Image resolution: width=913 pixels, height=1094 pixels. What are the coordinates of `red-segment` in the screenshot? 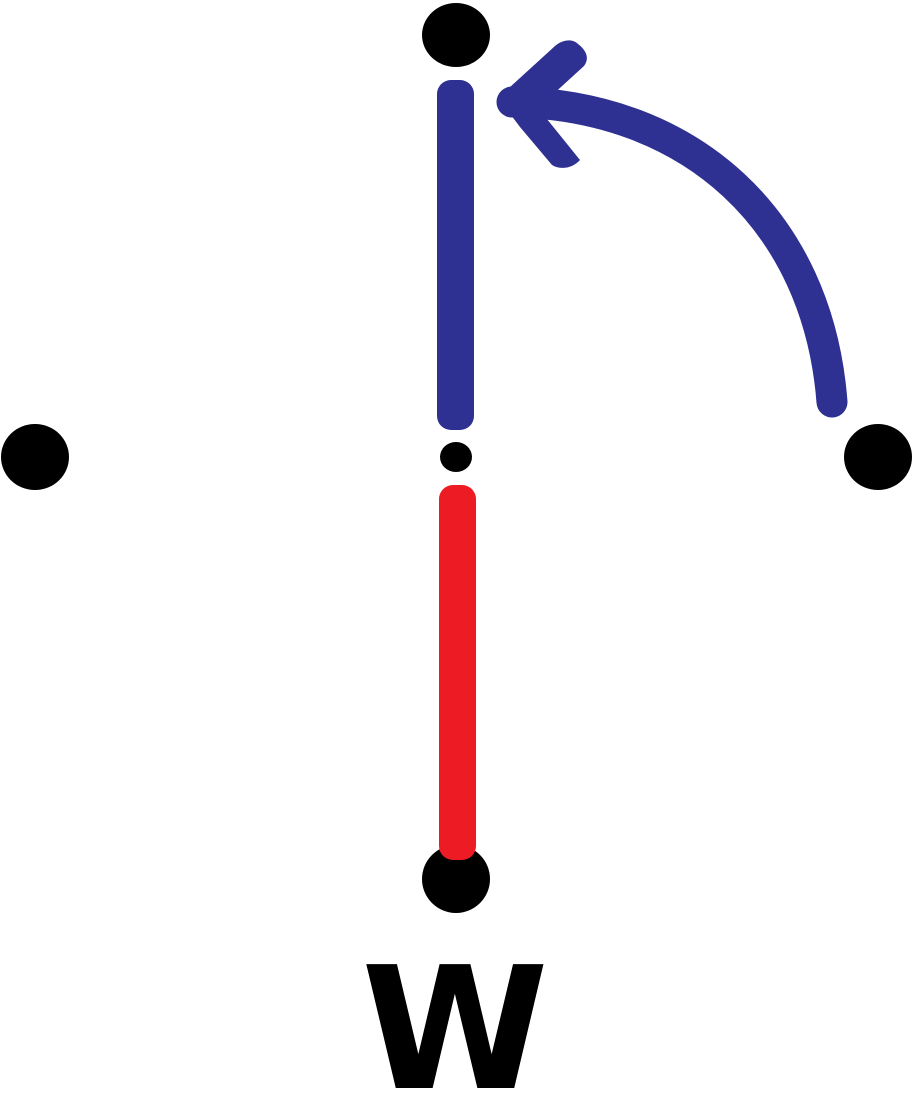 It's located at (457, 672).